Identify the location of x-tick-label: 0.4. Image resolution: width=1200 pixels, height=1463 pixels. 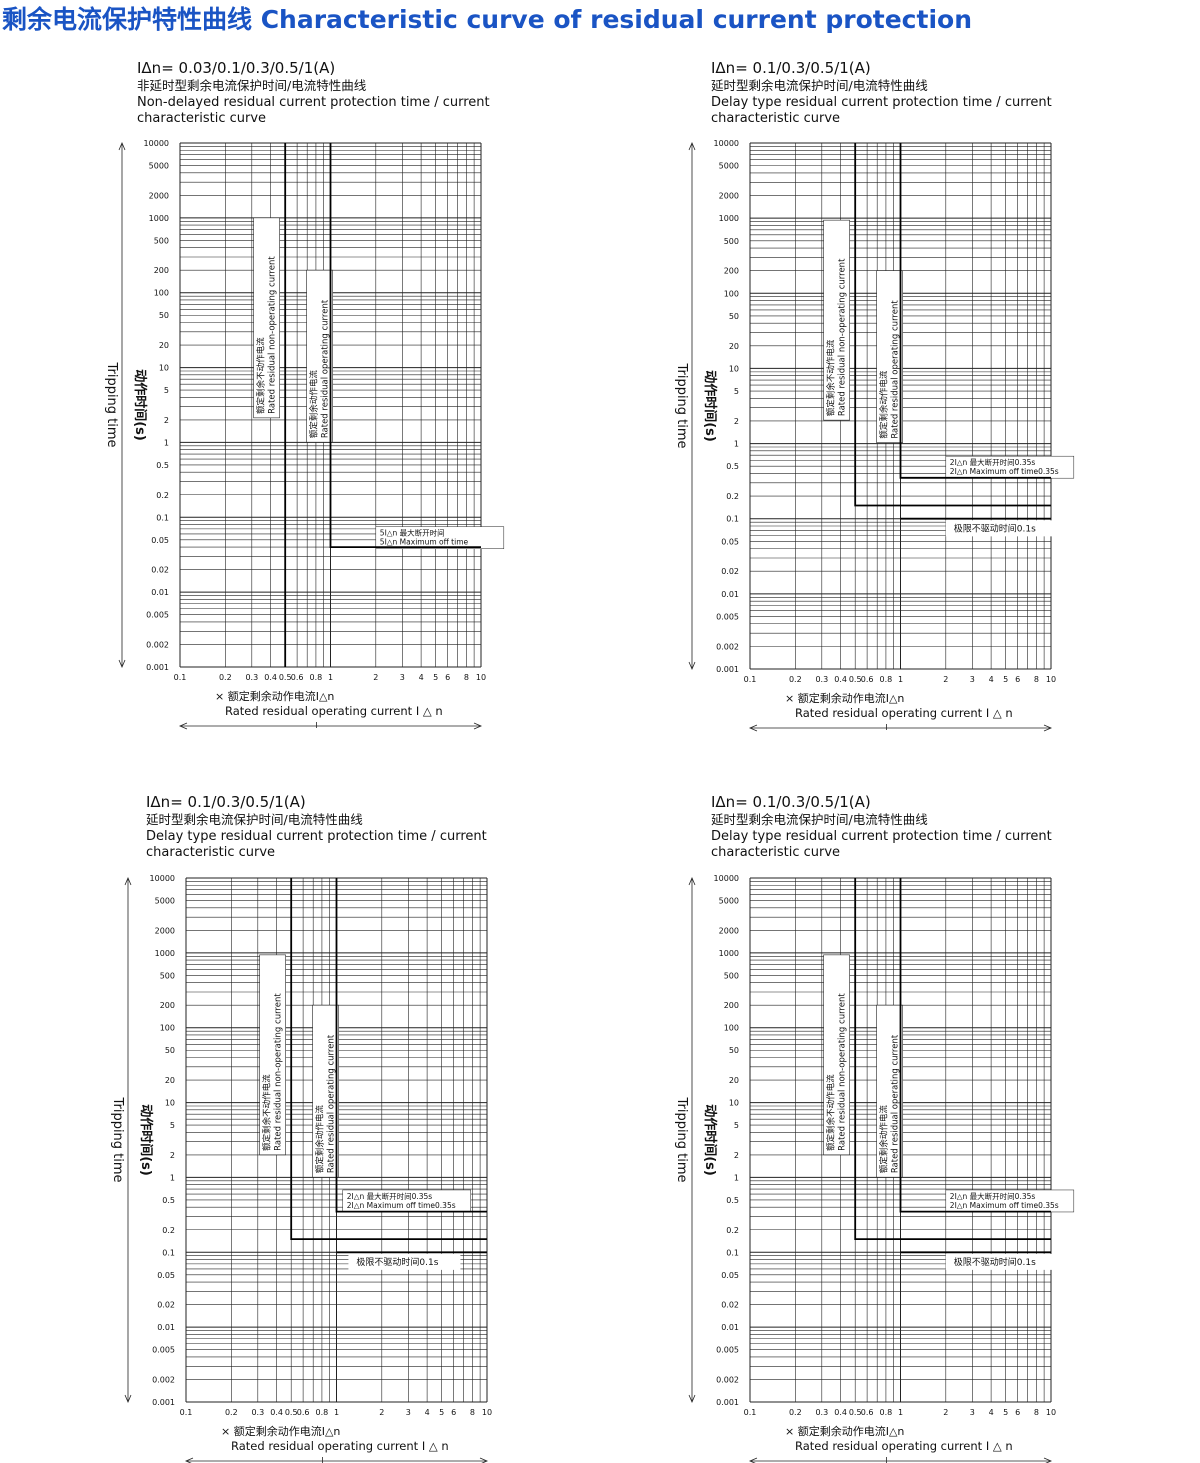
(840, 679).